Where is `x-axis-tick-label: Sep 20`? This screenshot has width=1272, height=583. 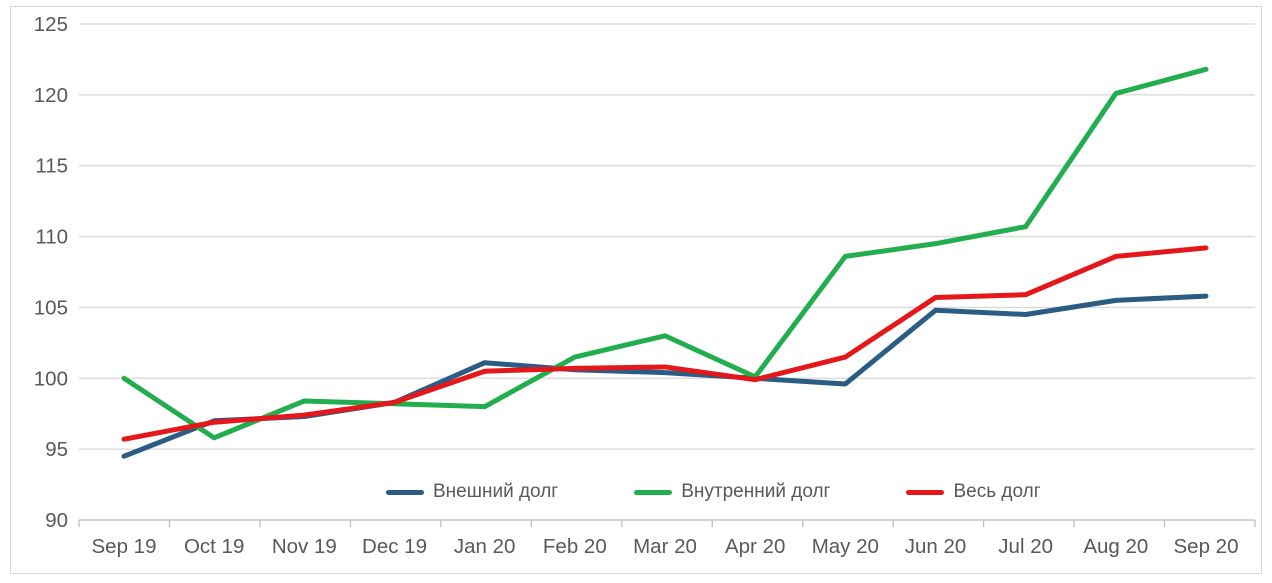 x-axis-tick-label: Sep 20 is located at coordinates (1206, 546).